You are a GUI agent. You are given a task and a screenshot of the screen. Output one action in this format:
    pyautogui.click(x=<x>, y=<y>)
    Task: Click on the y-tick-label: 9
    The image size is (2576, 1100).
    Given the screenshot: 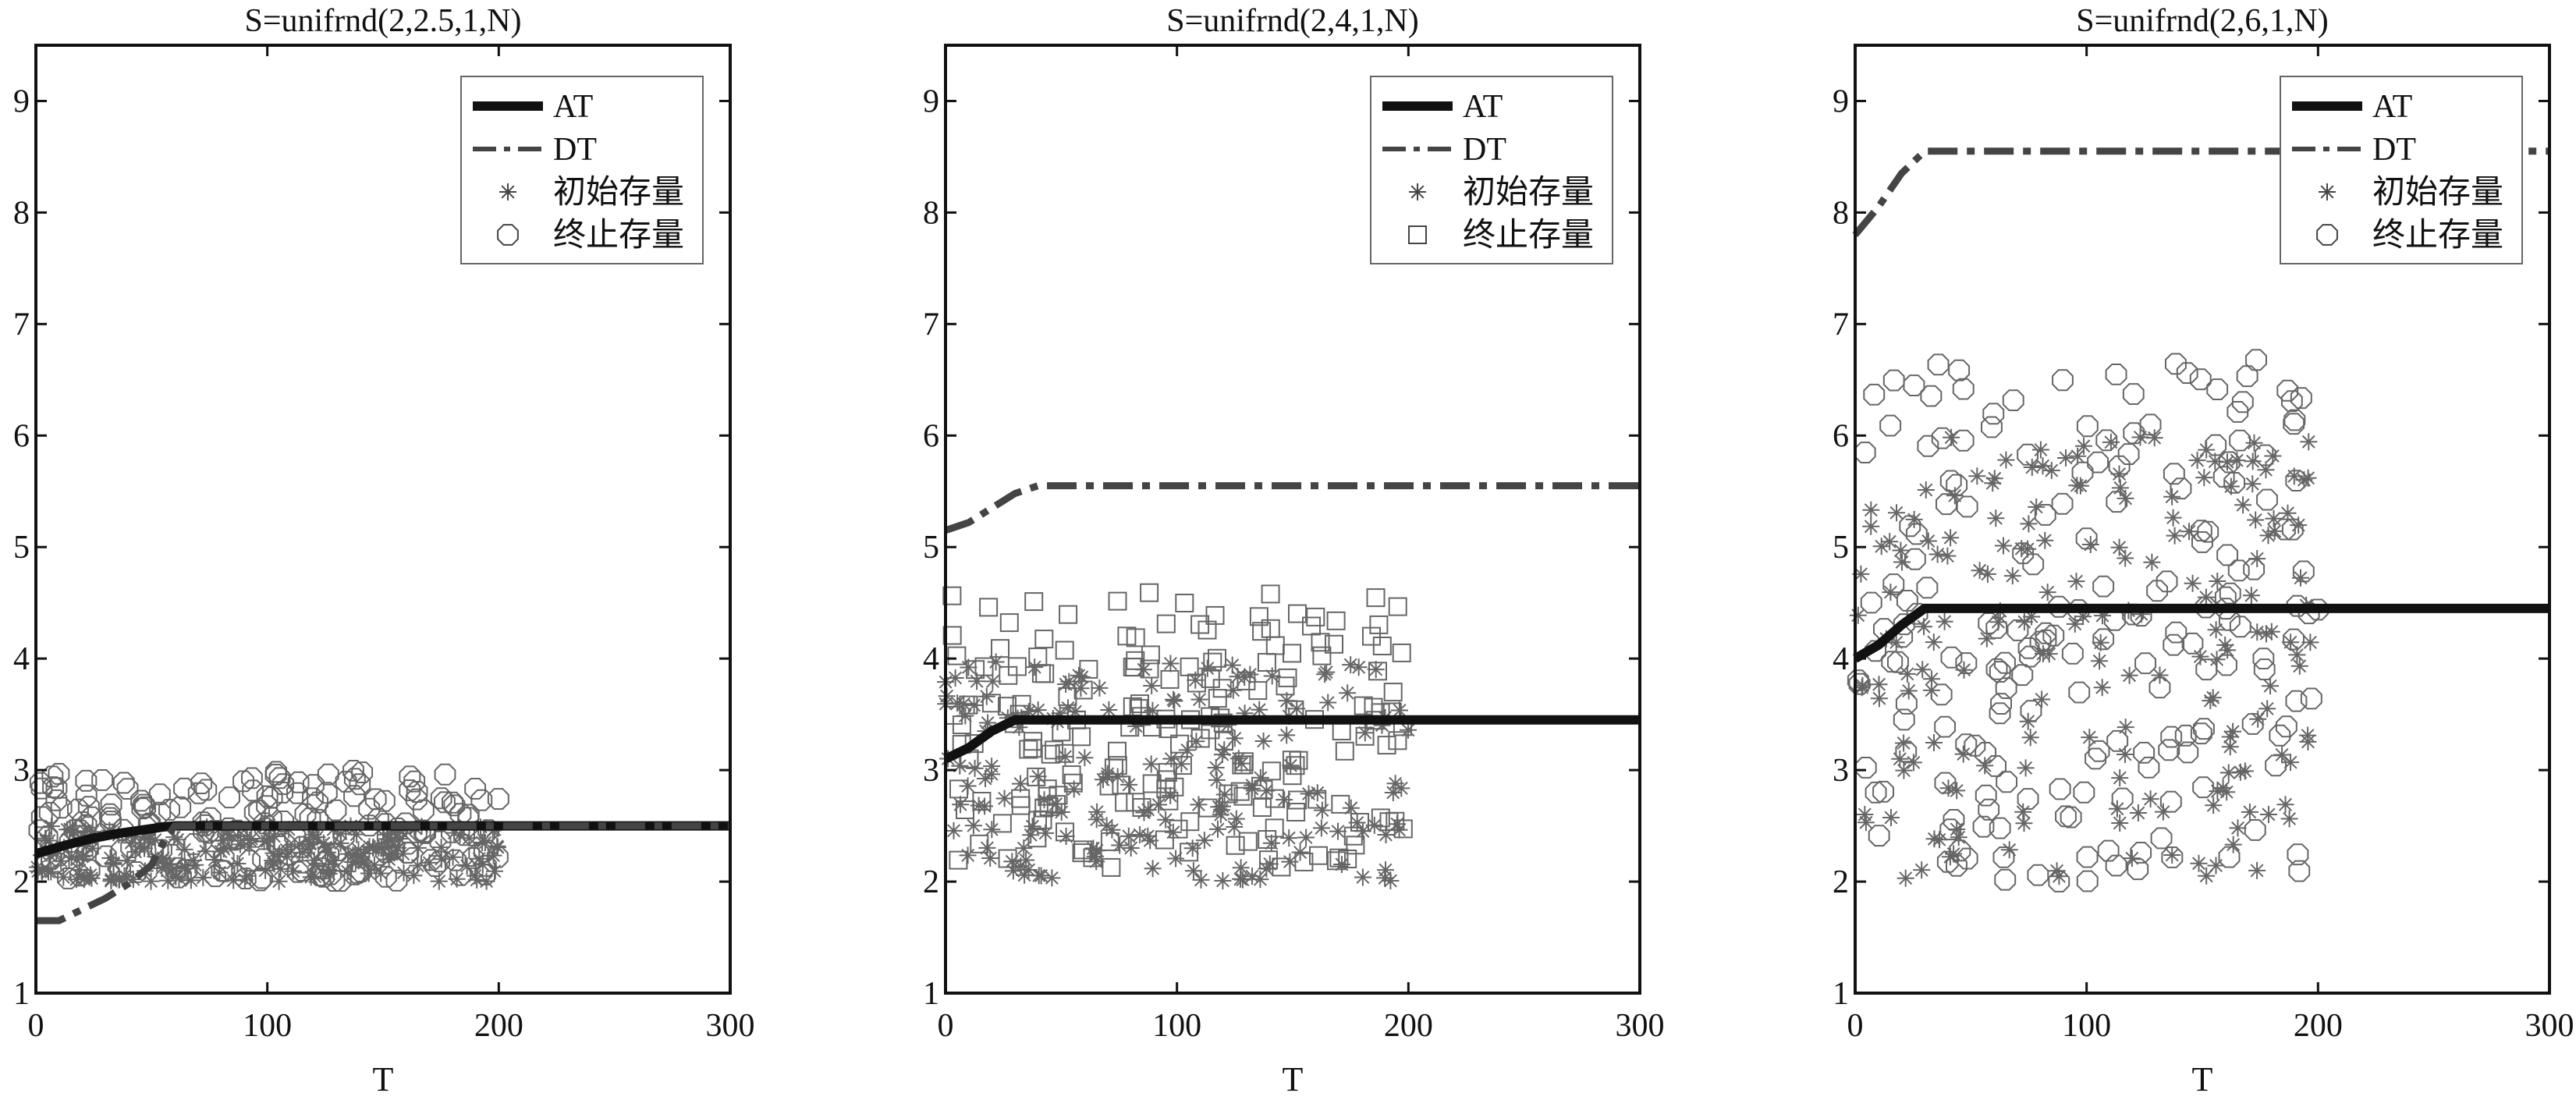 What is the action you would take?
    pyautogui.click(x=21, y=101)
    